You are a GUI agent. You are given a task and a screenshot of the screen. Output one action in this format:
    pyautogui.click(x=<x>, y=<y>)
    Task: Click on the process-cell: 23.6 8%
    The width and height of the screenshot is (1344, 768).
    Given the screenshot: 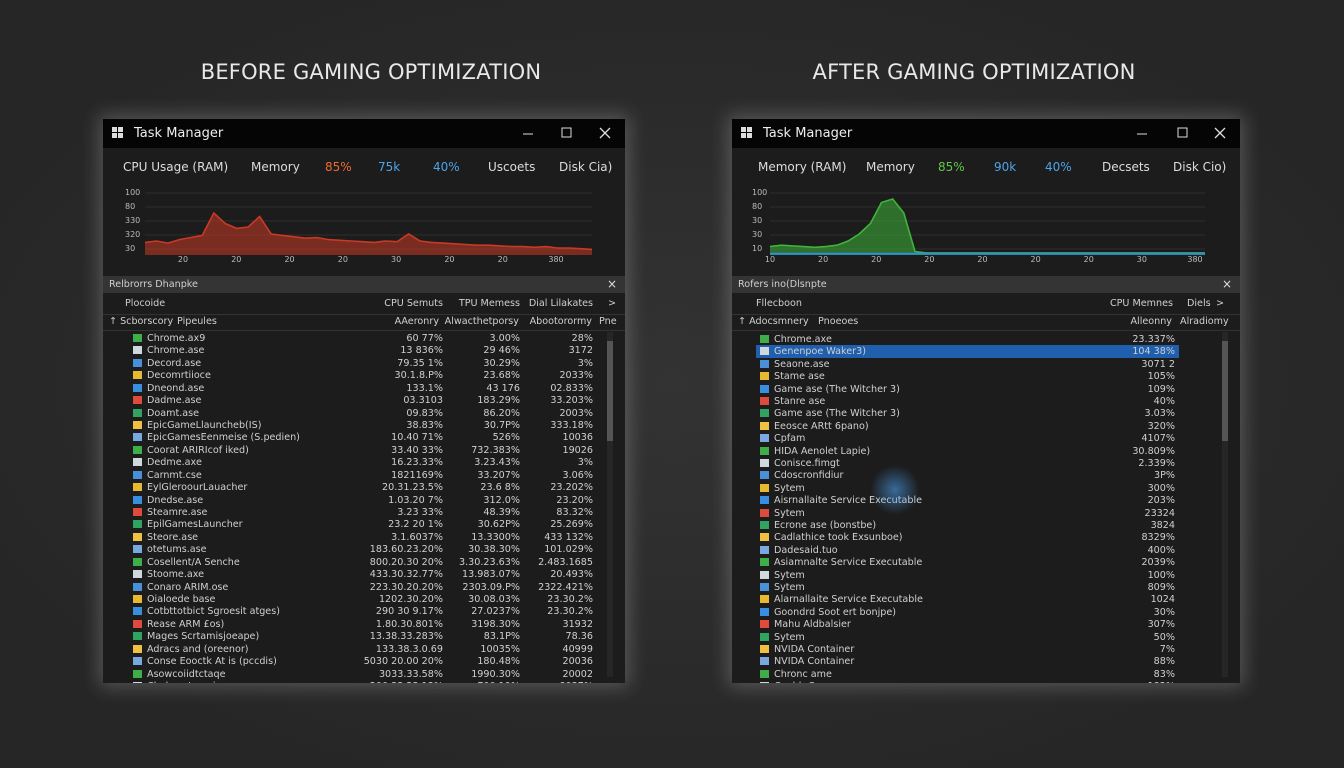 What is the action you would take?
    pyautogui.click(x=500, y=488)
    